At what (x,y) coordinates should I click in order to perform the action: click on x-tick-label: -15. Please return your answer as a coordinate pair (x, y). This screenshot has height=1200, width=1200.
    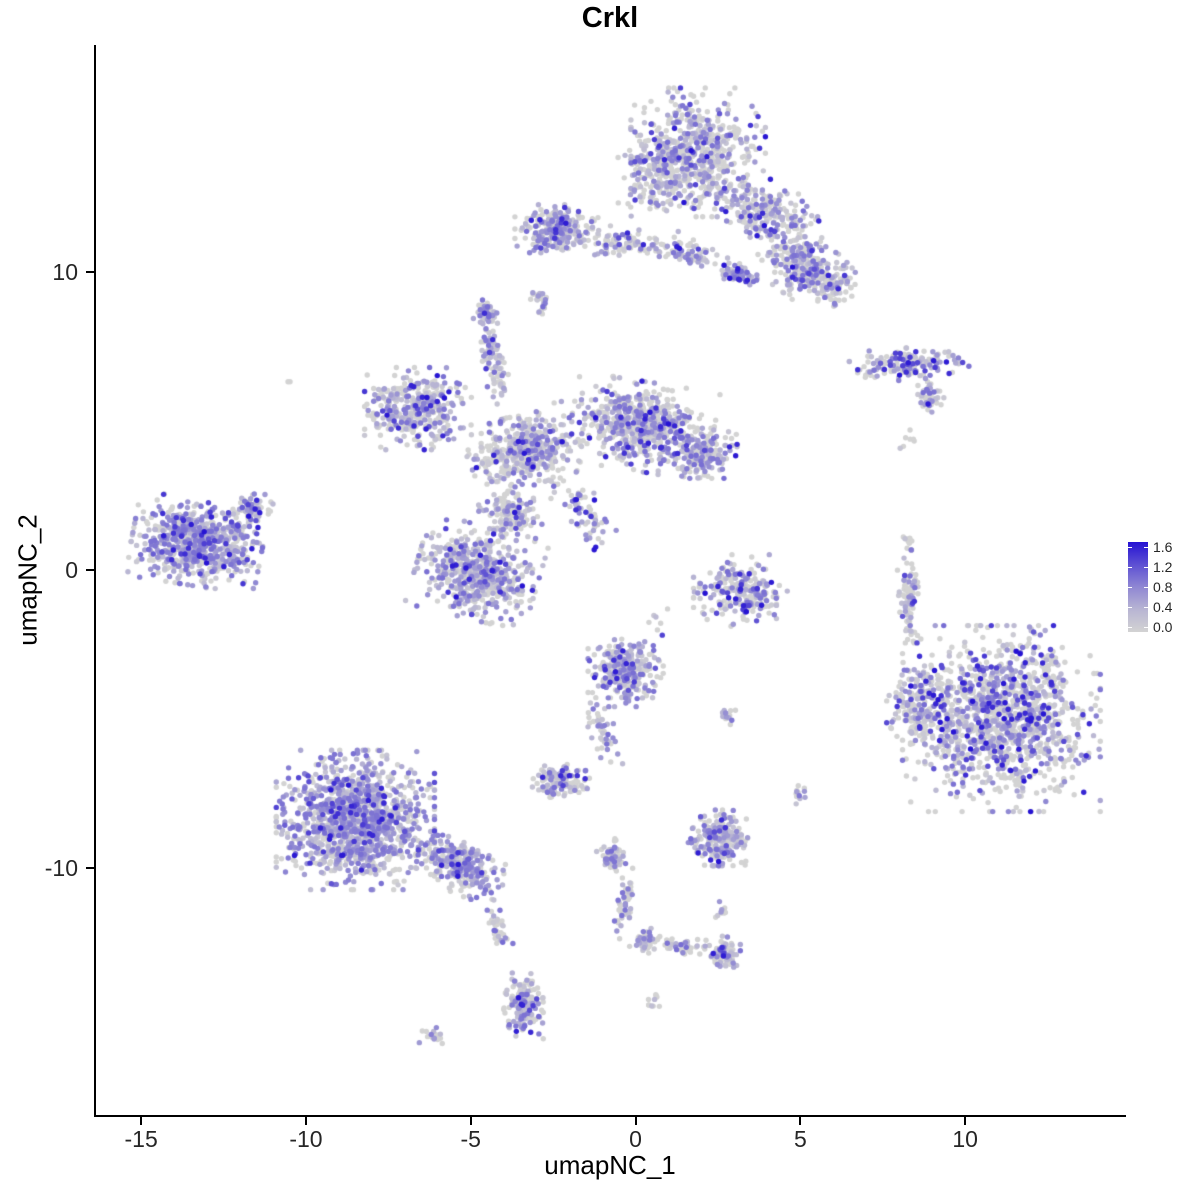
    Looking at the image, I should click on (141, 1139).